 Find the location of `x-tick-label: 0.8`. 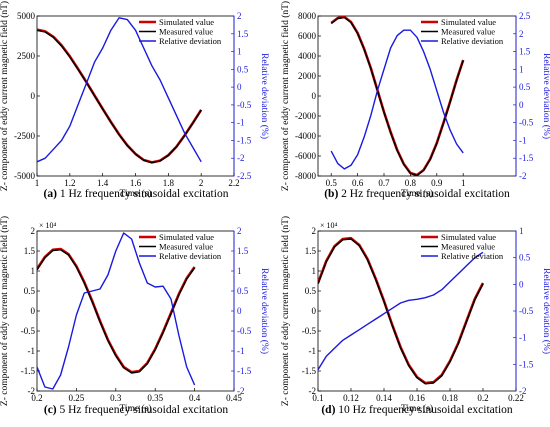

x-tick-label: 0.8 is located at coordinates (411, 183).